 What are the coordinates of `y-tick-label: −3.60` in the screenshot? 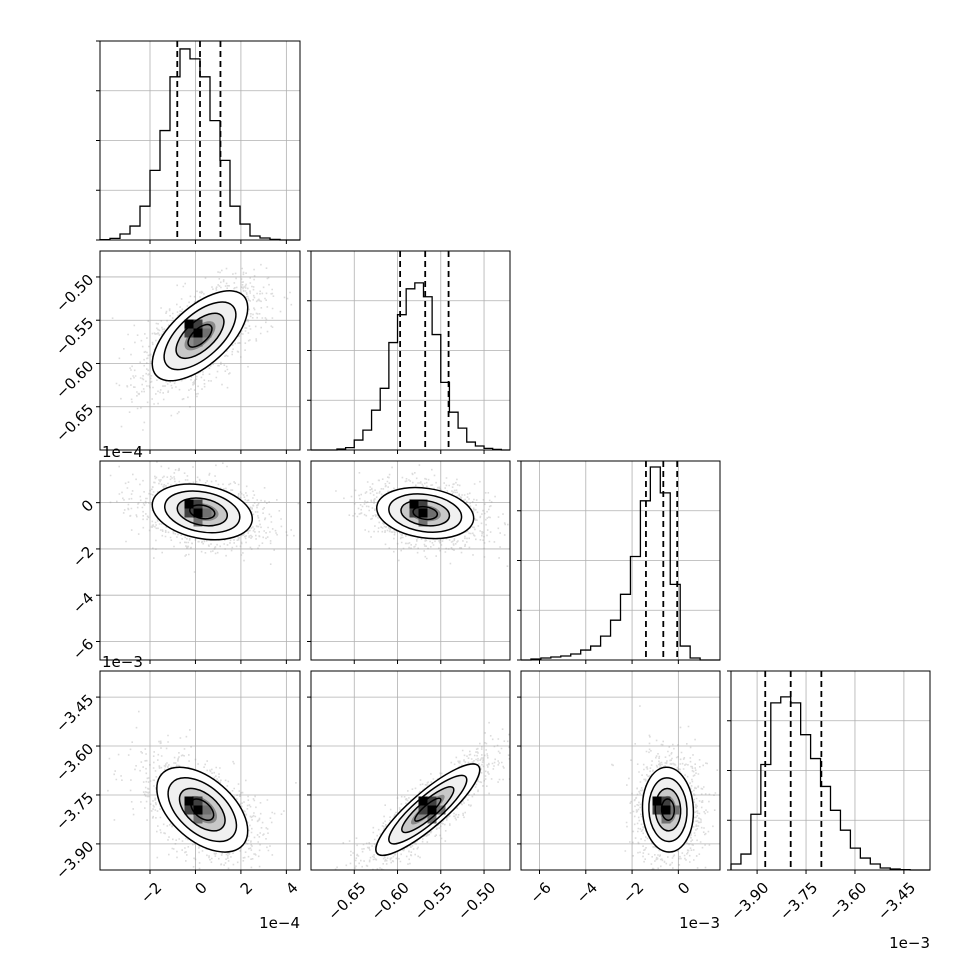 It's located at (74, 762).